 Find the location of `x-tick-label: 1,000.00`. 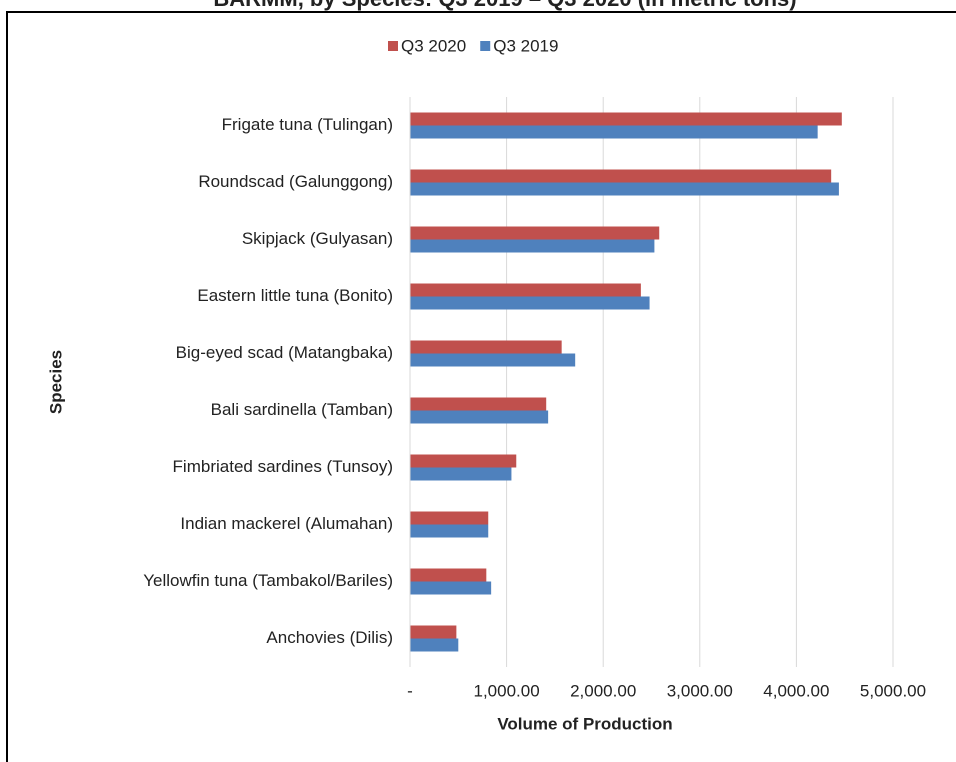

x-tick-label: 1,000.00 is located at coordinates (507, 690).